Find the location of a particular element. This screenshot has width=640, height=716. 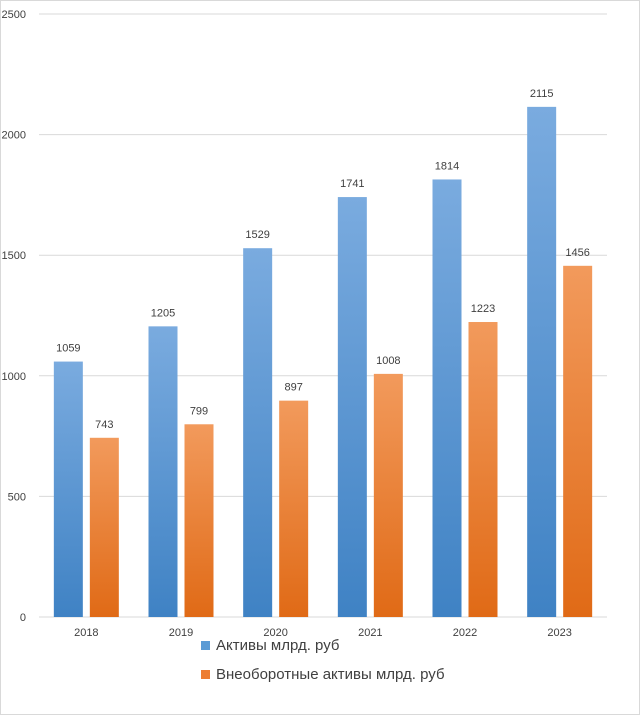

legend-item-assets: Активы млрд. руб is located at coordinates (323, 645).